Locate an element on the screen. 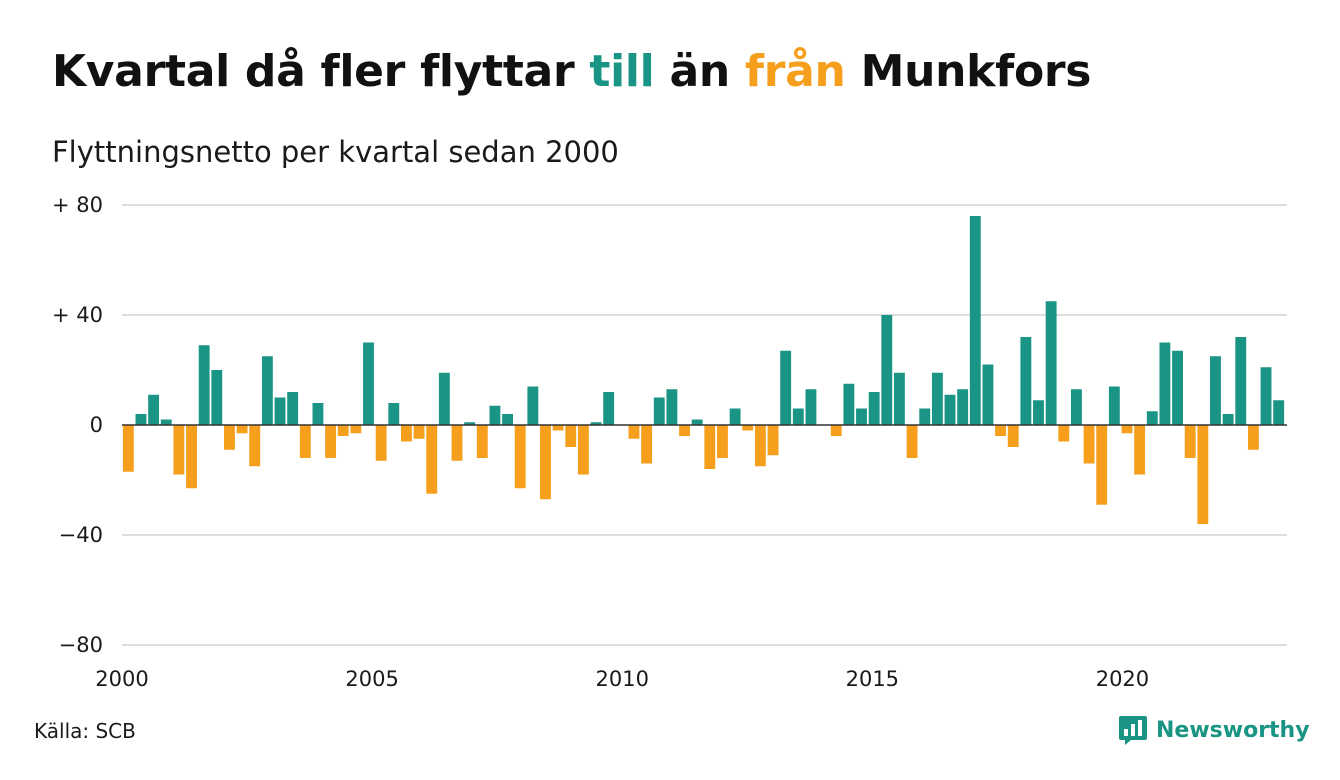  bar-2018K2 is located at coordinates (1051, 363).